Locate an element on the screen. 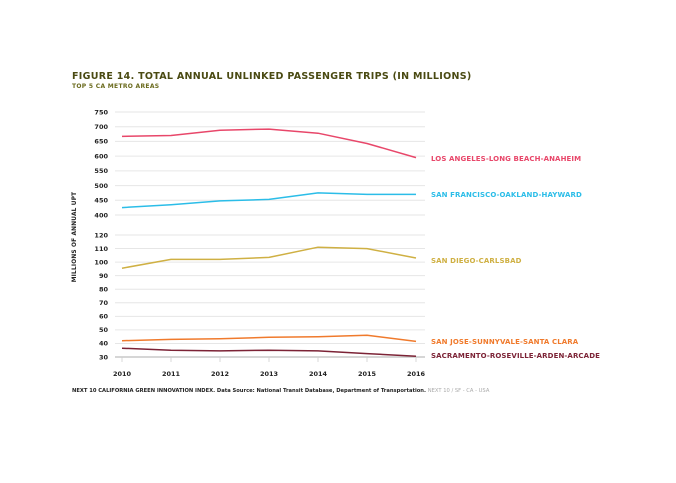  y-axis-label: MILLIONS OF ANNUAL UPT is located at coordinates (75, 237).